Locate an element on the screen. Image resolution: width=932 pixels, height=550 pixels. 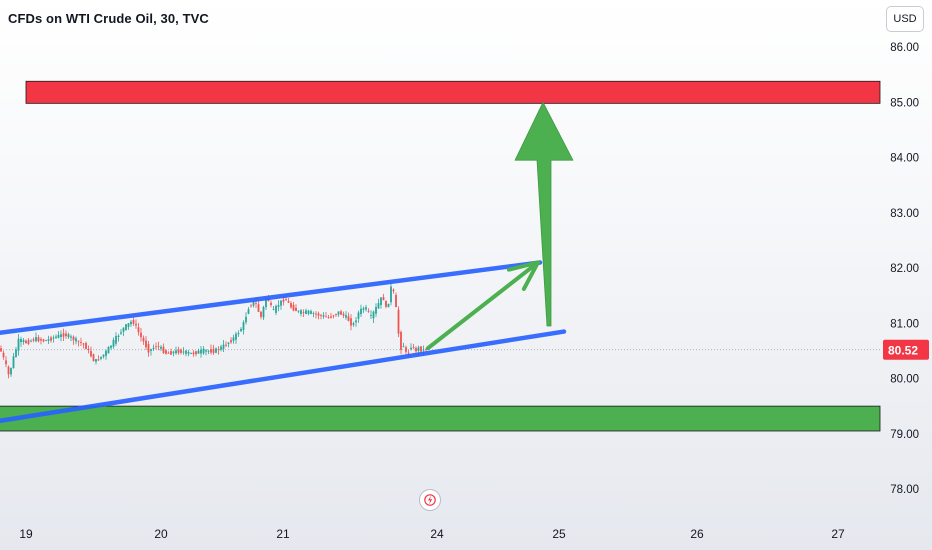
vertical-target-arrow is located at coordinates (544, 214).